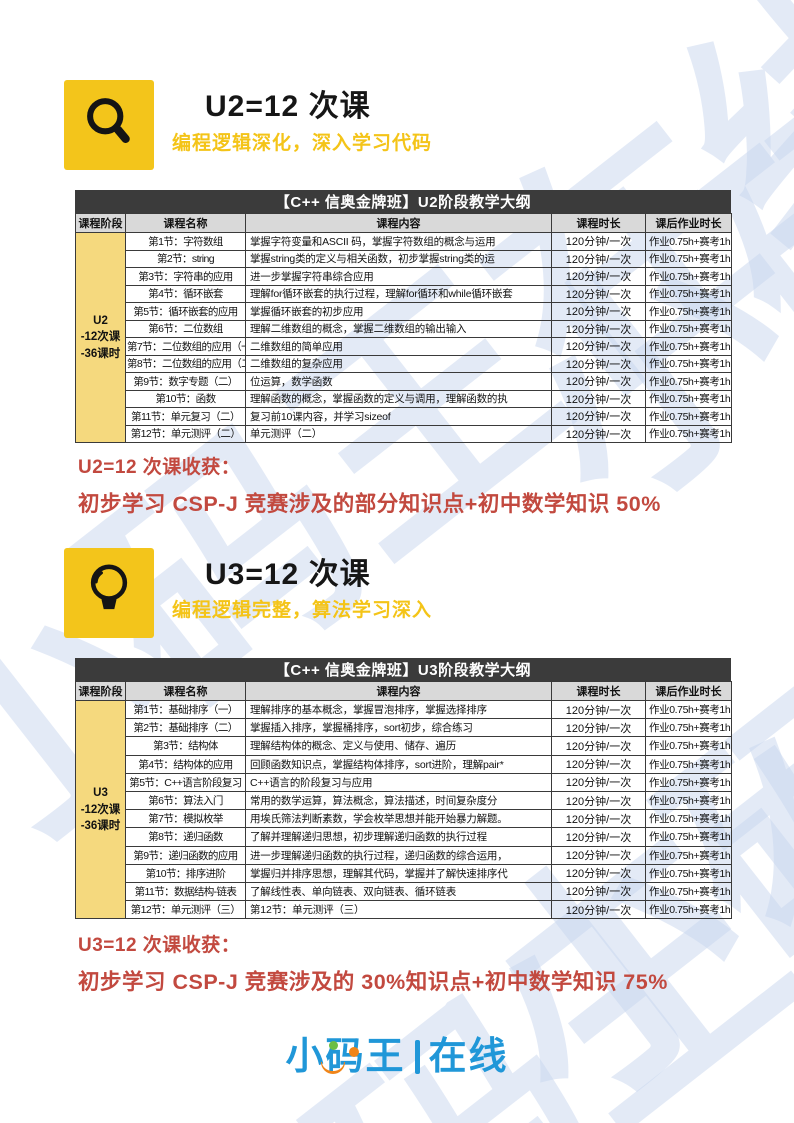  I want to click on logo-orange-dot, so click(354, 1052).